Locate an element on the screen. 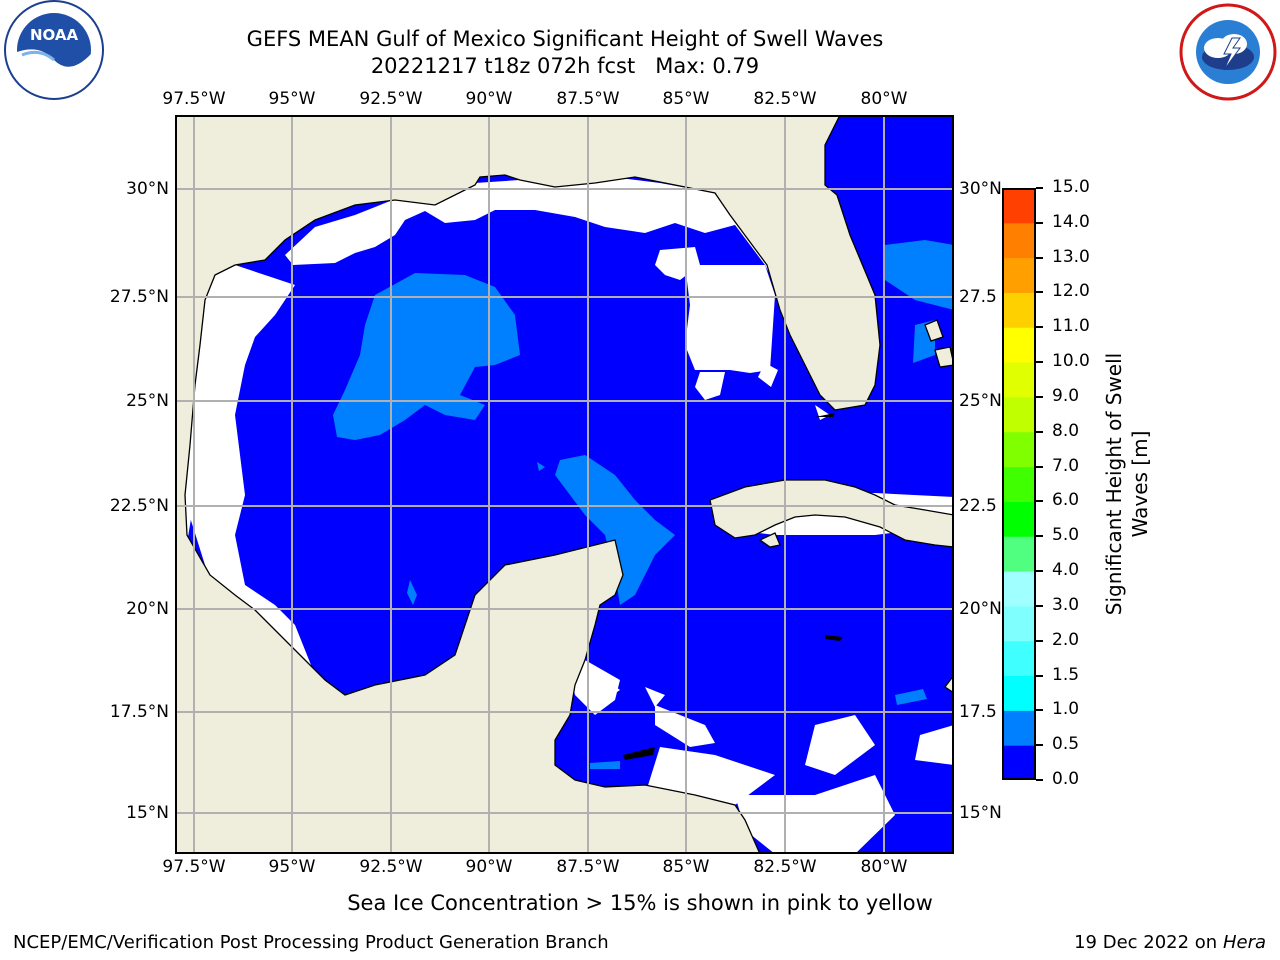  latitude-label-right: 15°N is located at coordinates (980, 813).